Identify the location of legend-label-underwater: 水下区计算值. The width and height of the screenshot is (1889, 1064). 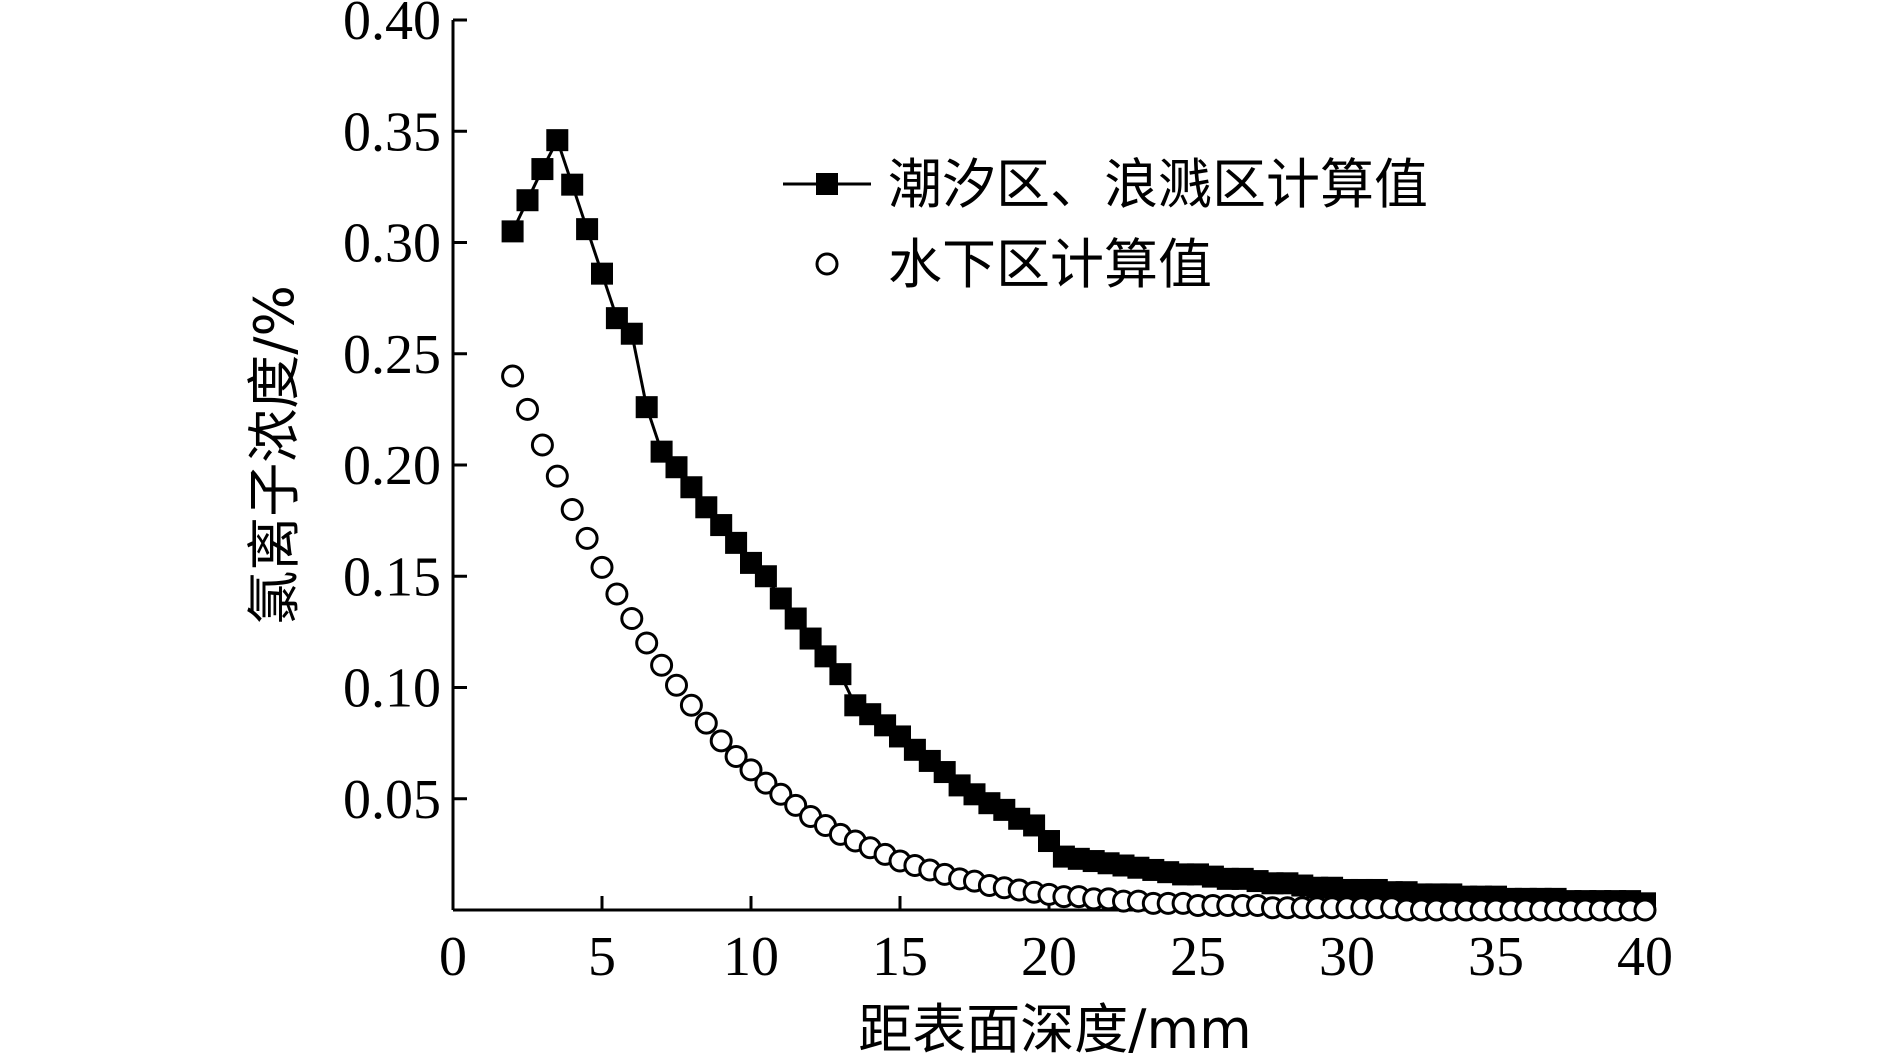
(1050, 264).